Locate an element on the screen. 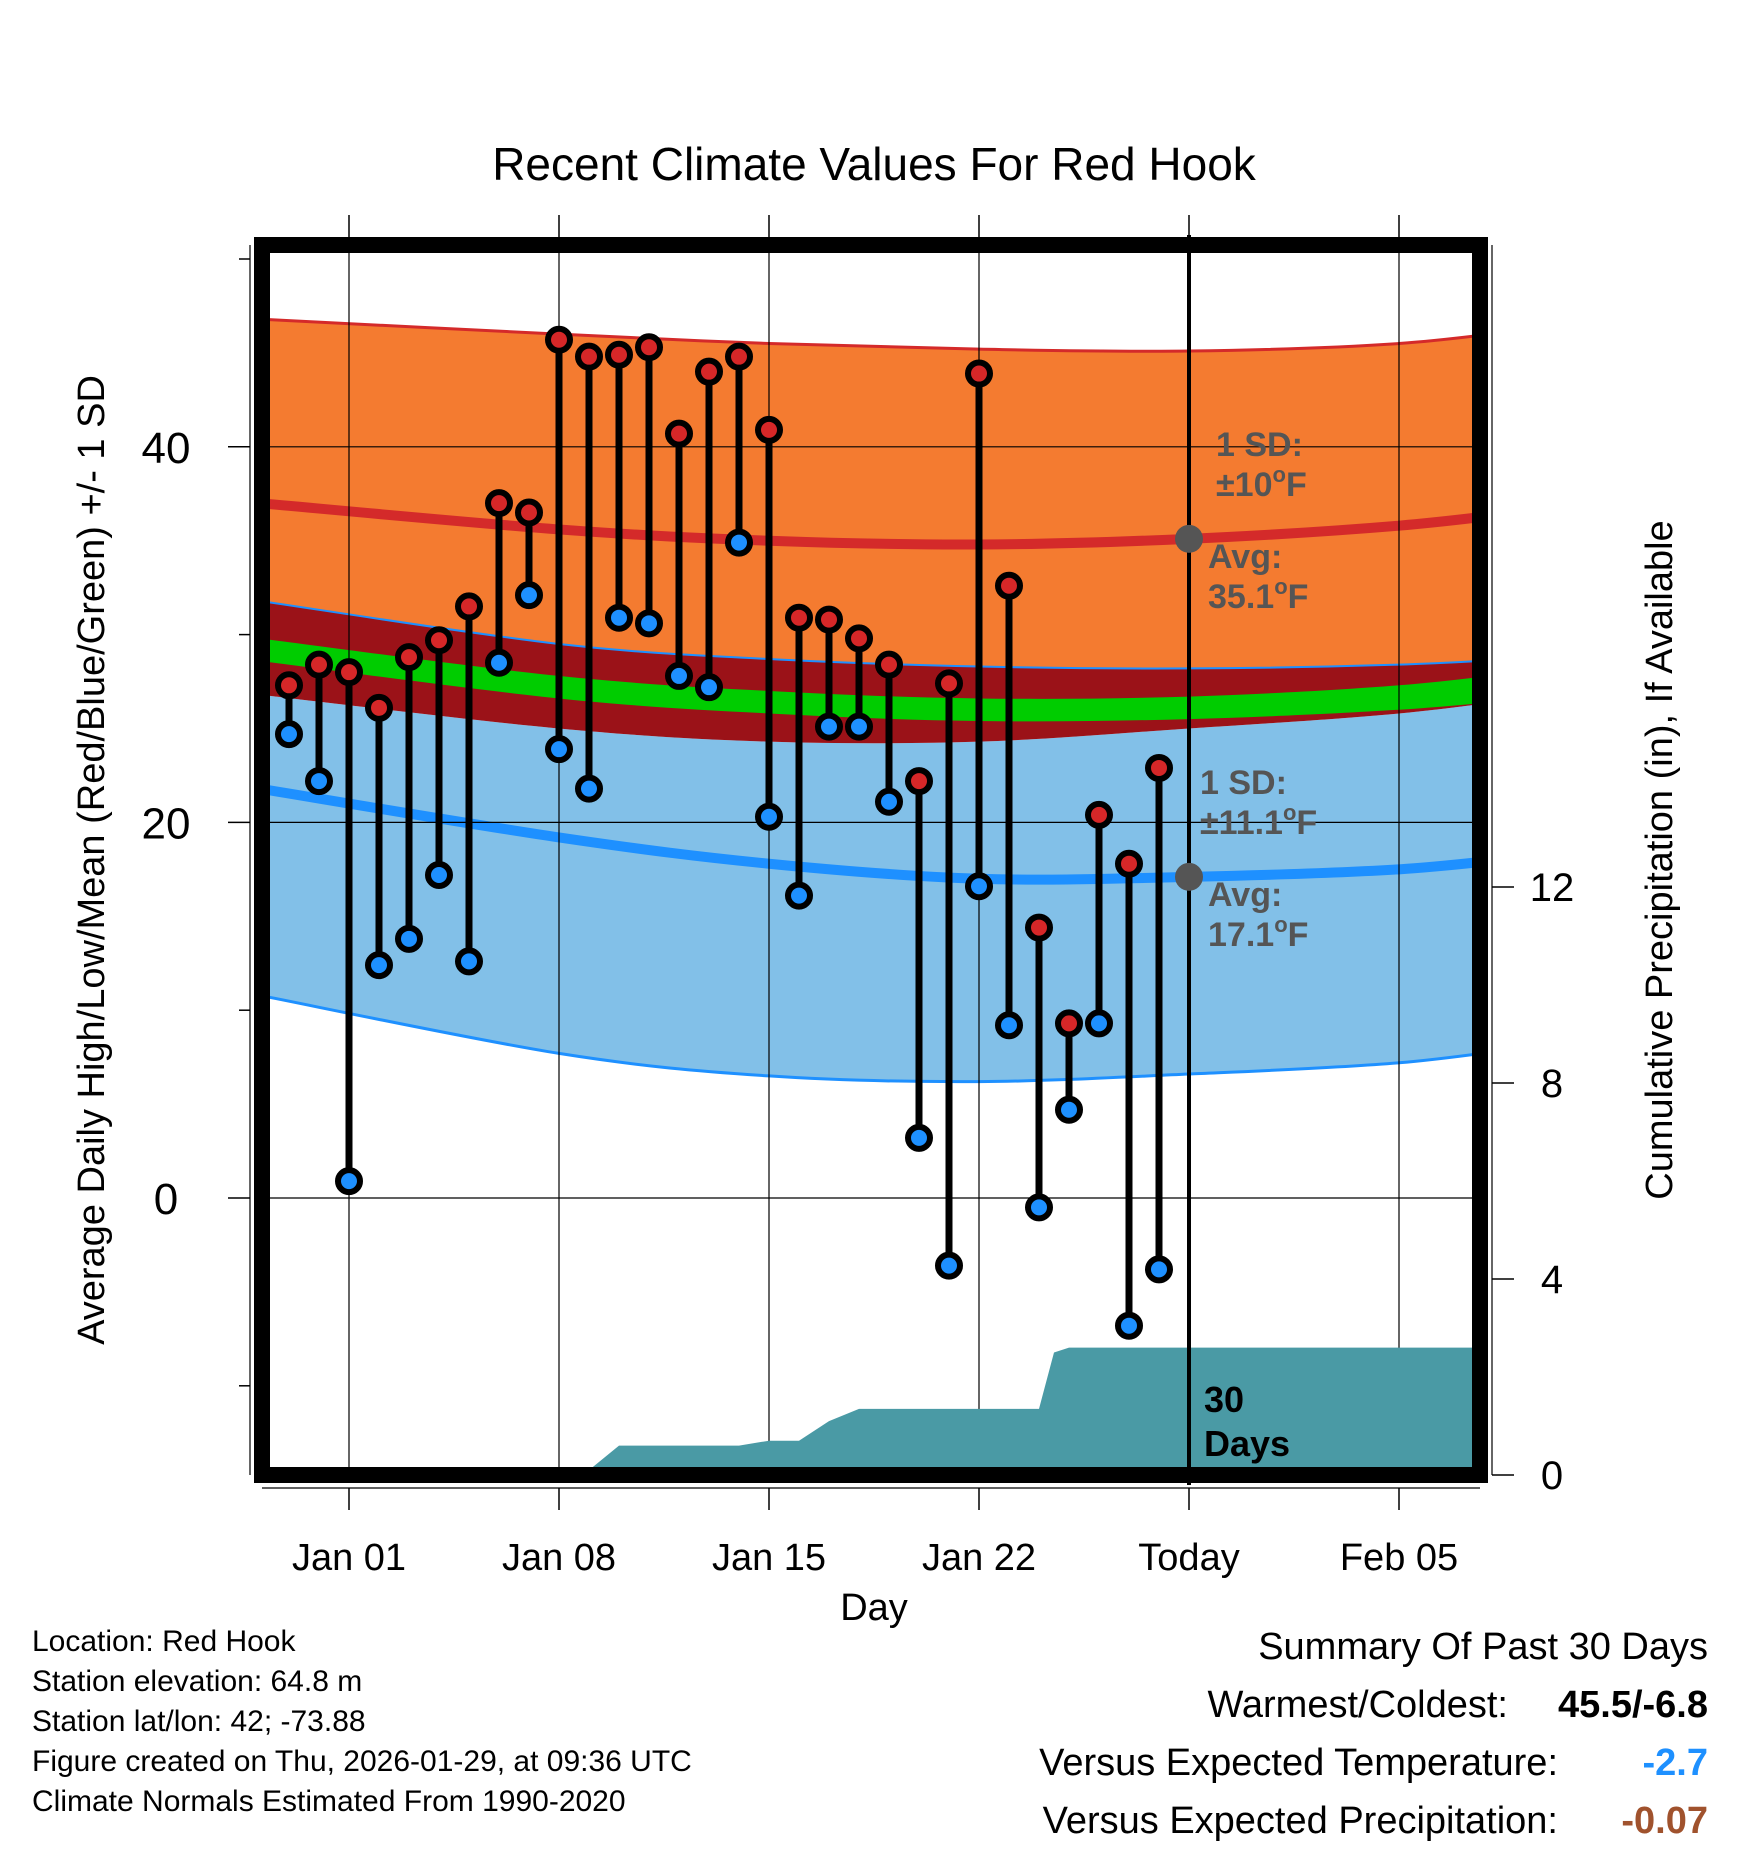 The height and width of the screenshot is (1854, 1748). y-tick-label: 20 is located at coordinates (166, 823).